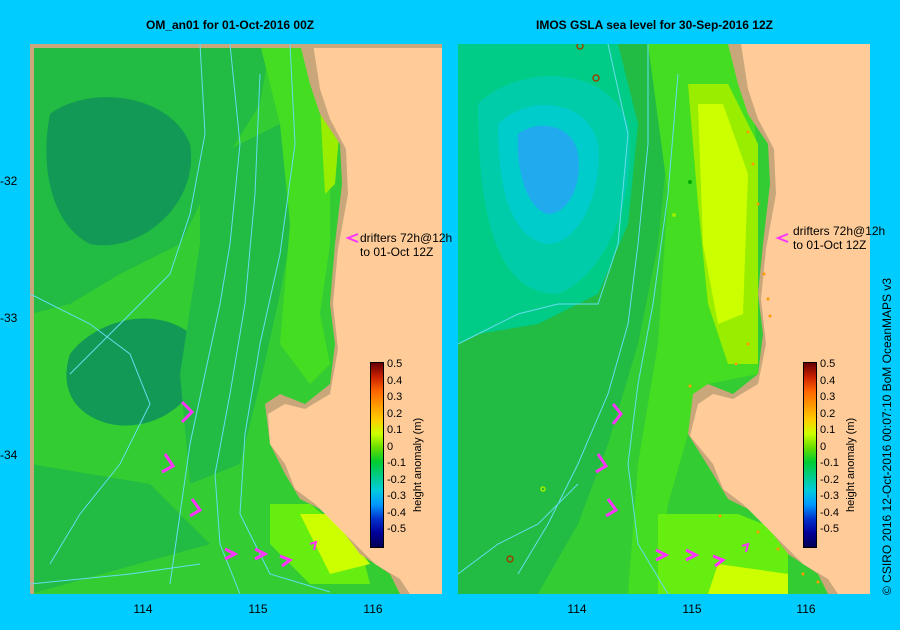 The width and height of the screenshot is (900, 630). What do you see at coordinates (829, 446) in the screenshot?
I see `right-colorbar-ticks: 0.5 0.4 0.3 0.2 0.1 0 -0.1 -0.2 -0.3 -0.4 -0.5` at bounding box center [829, 446].